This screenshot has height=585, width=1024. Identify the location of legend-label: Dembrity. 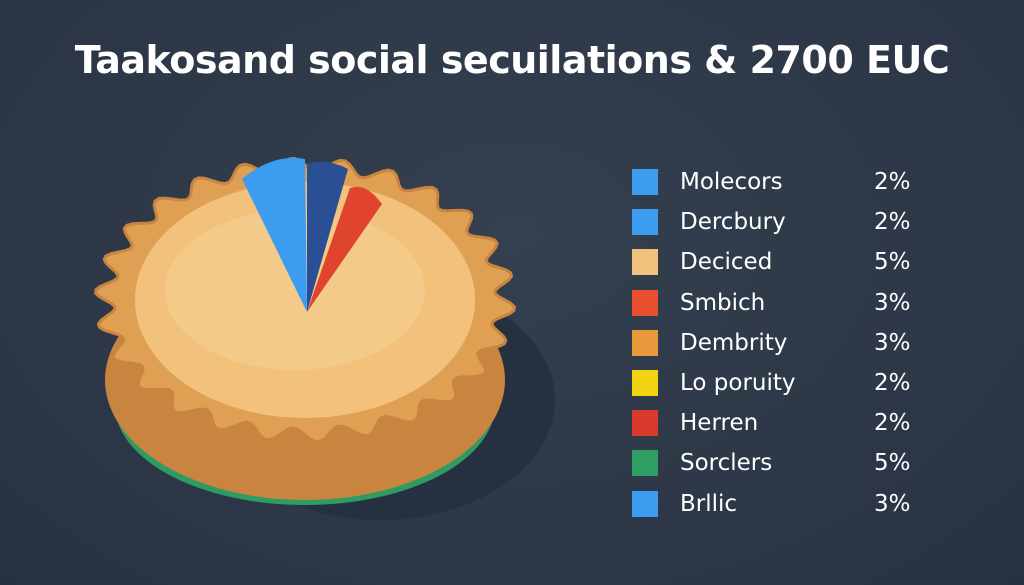
(734, 342).